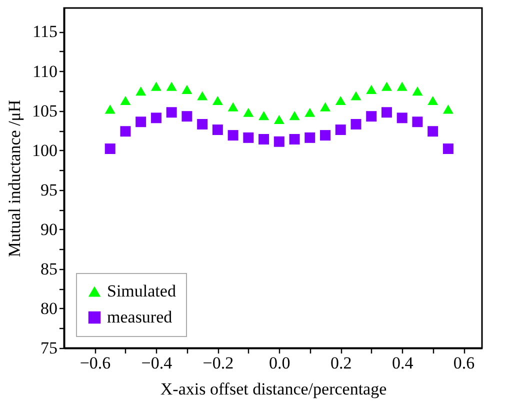 This screenshot has width=506, height=416. Describe the element at coordinates (45, 150) in the screenshot. I see `y-tick-label: 100` at that location.